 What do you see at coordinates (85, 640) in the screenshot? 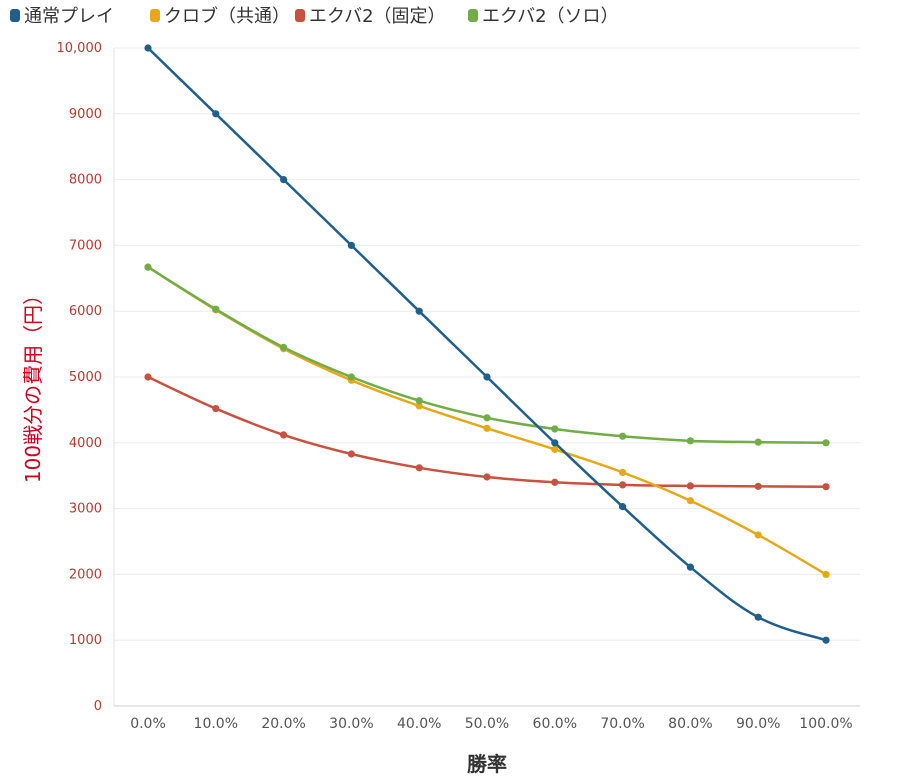
I see `y-tick-label: 1000` at bounding box center [85, 640].